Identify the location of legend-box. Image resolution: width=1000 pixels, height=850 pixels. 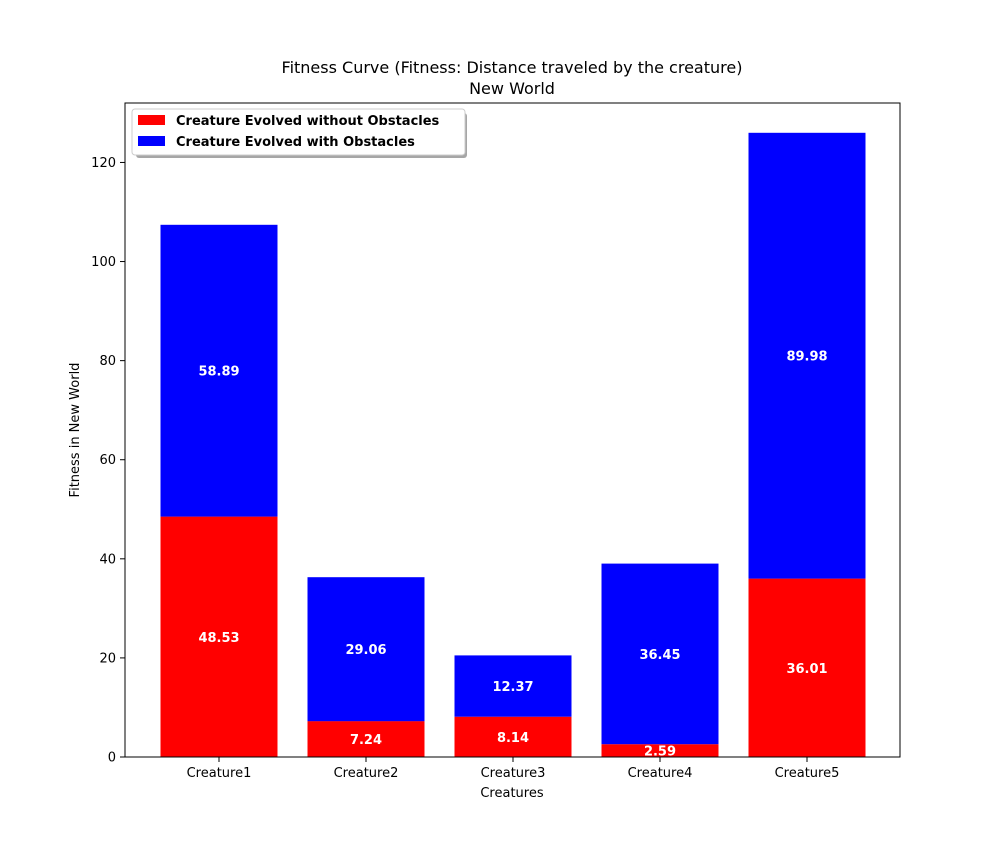
(298, 132).